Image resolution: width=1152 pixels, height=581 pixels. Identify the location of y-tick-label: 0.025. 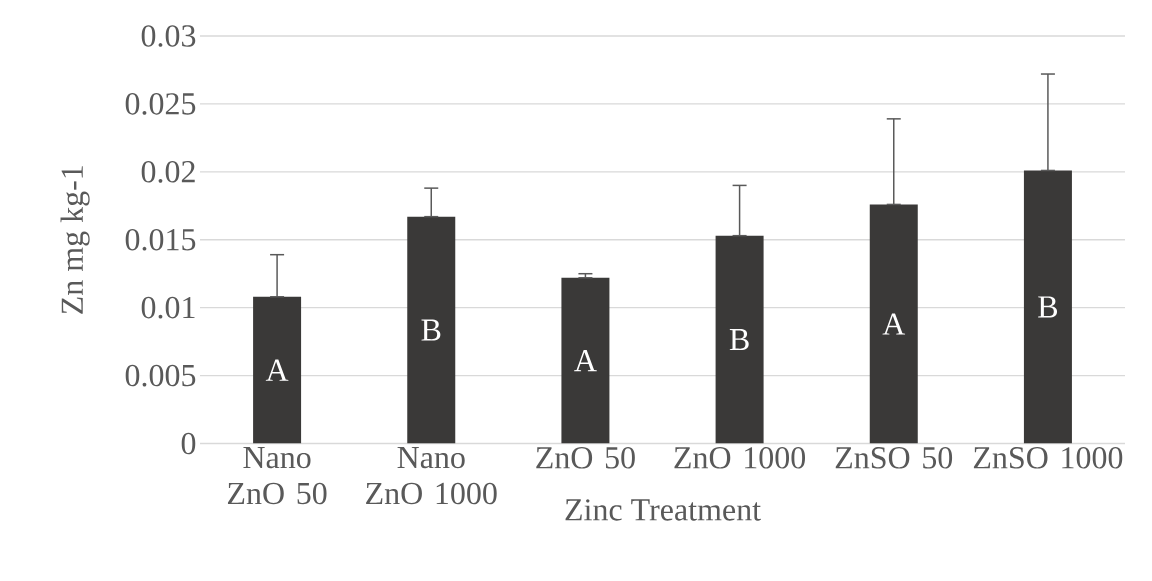
(160, 104).